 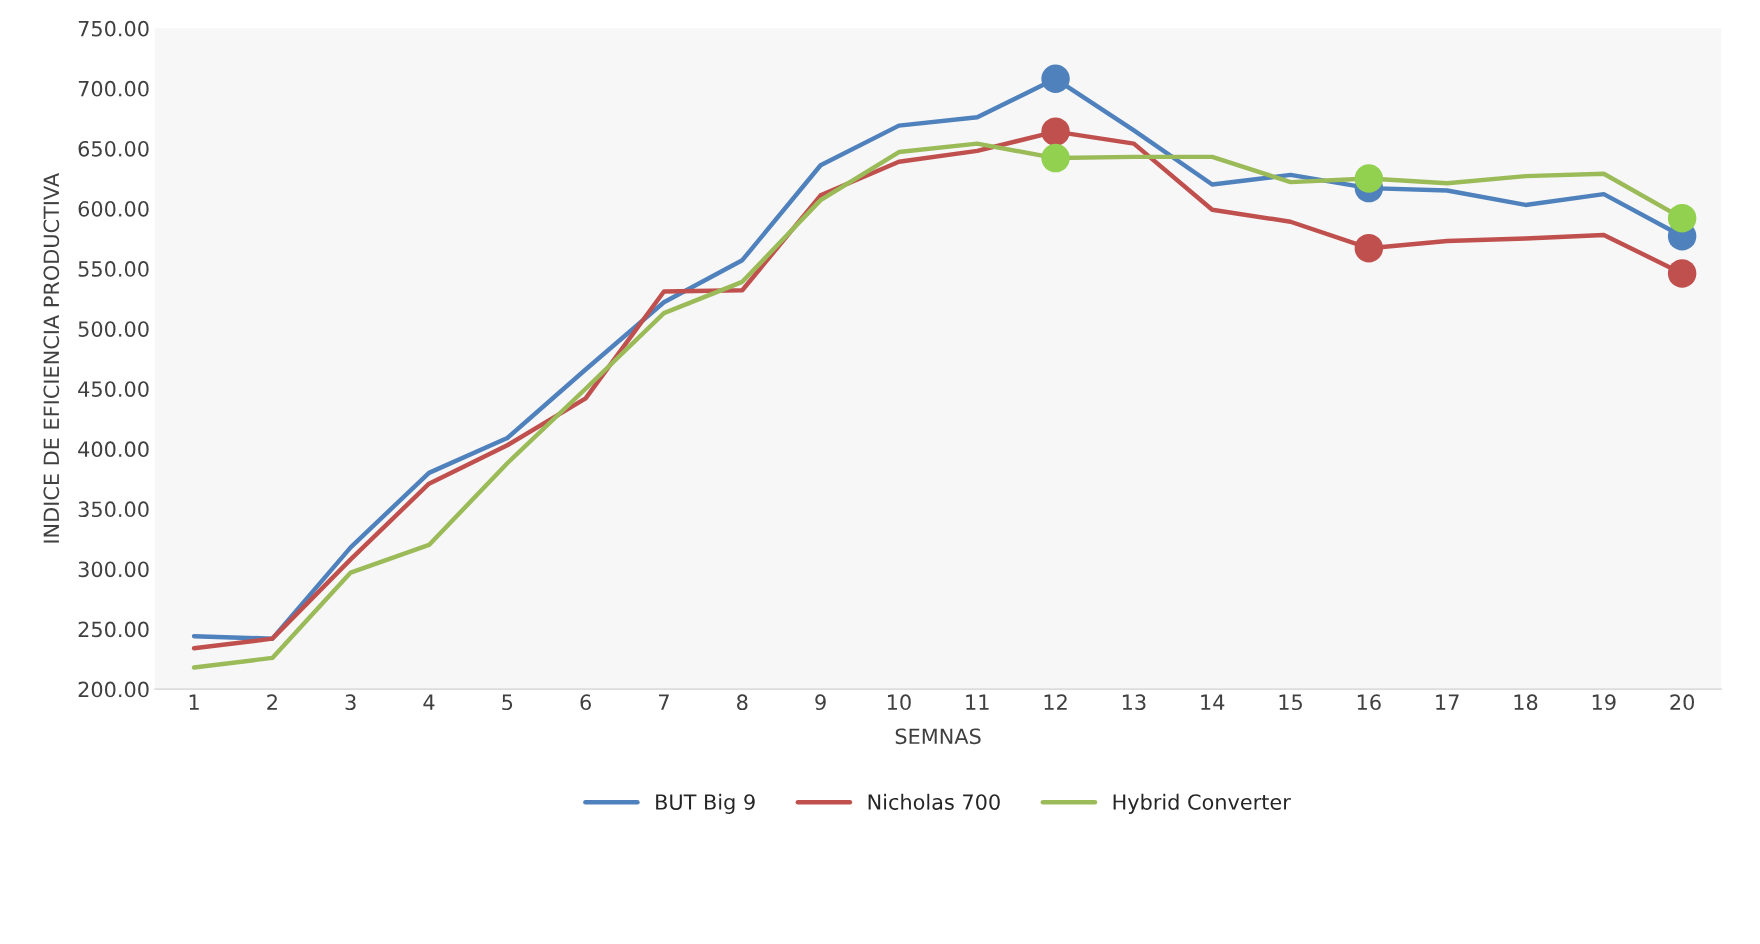 What do you see at coordinates (1213, 702) in the screenshot?
I see `x-tick-label: 14` at bounding box center [1213, 702].